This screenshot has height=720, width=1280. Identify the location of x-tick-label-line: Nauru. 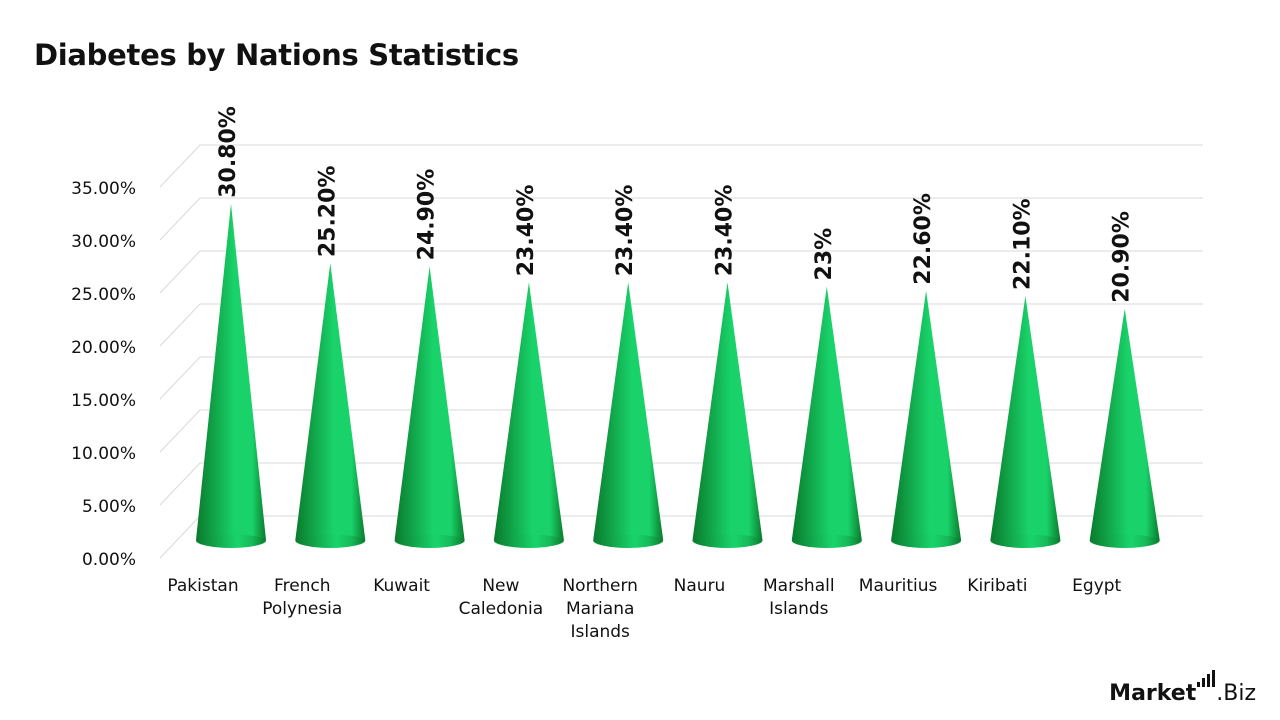
(700, 586).